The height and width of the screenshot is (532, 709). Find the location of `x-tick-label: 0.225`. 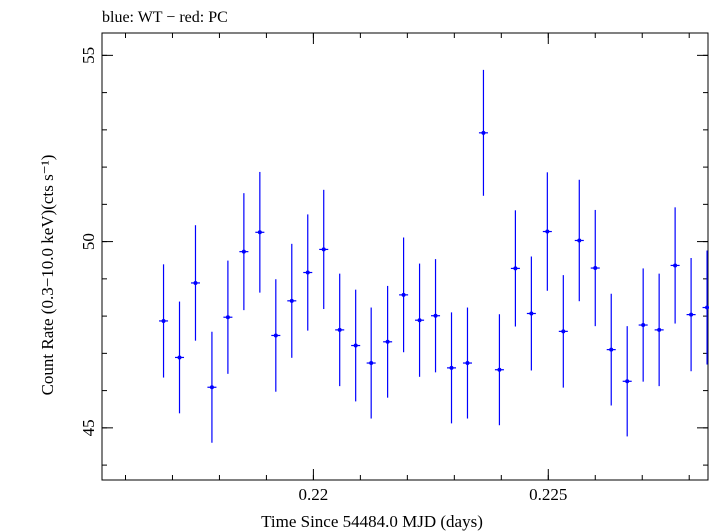

x-tick-label: 0.225 is located at coordinates (548, 494).